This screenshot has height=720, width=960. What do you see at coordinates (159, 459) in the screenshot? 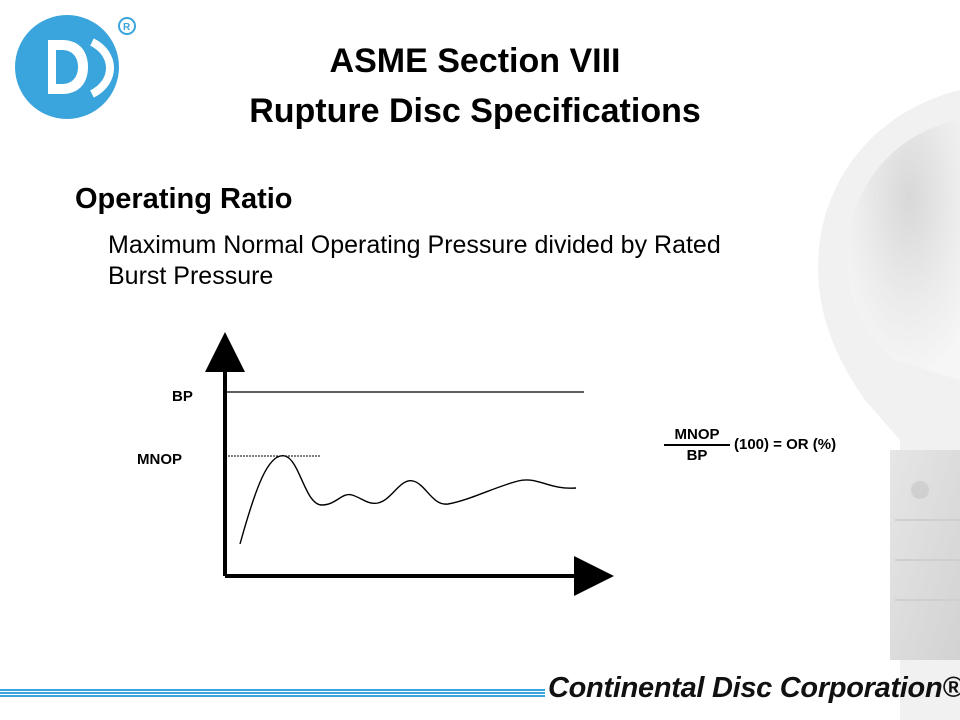
I see `mnop-label: MNOP` at bounding box center [159, 459].